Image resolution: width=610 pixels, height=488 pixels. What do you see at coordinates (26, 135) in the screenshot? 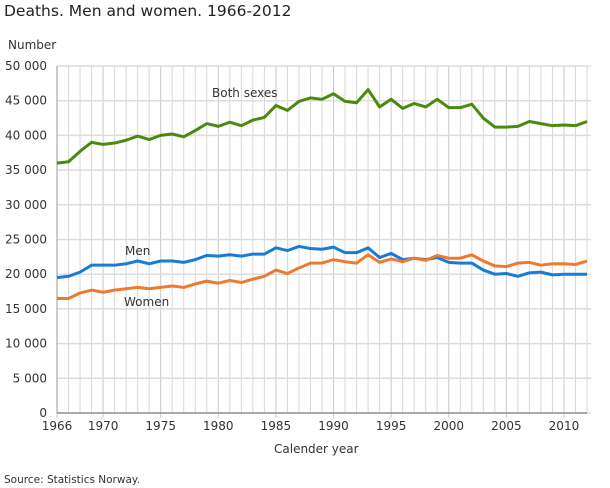
I see `y-tick-label: 40 000` at bounding box center [26, 135].